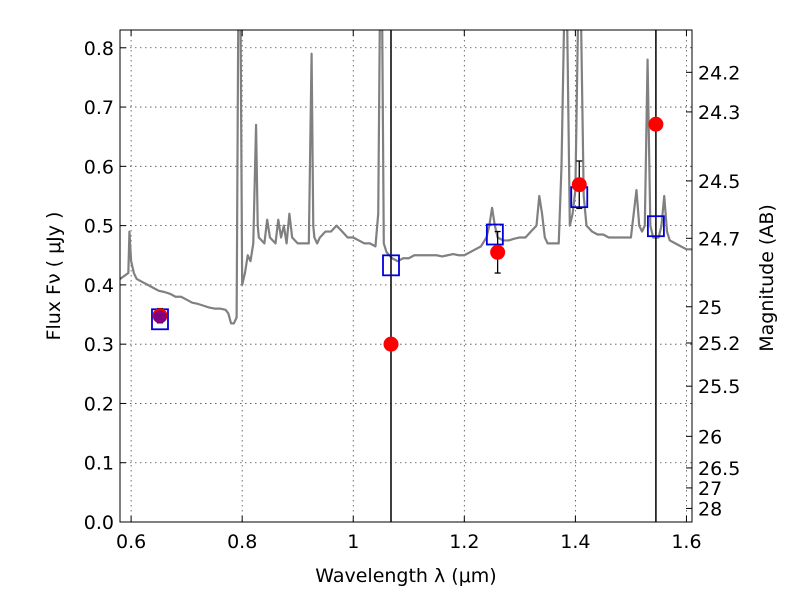  I want to click on y-tick-label: 0.4, so click(99, 286).